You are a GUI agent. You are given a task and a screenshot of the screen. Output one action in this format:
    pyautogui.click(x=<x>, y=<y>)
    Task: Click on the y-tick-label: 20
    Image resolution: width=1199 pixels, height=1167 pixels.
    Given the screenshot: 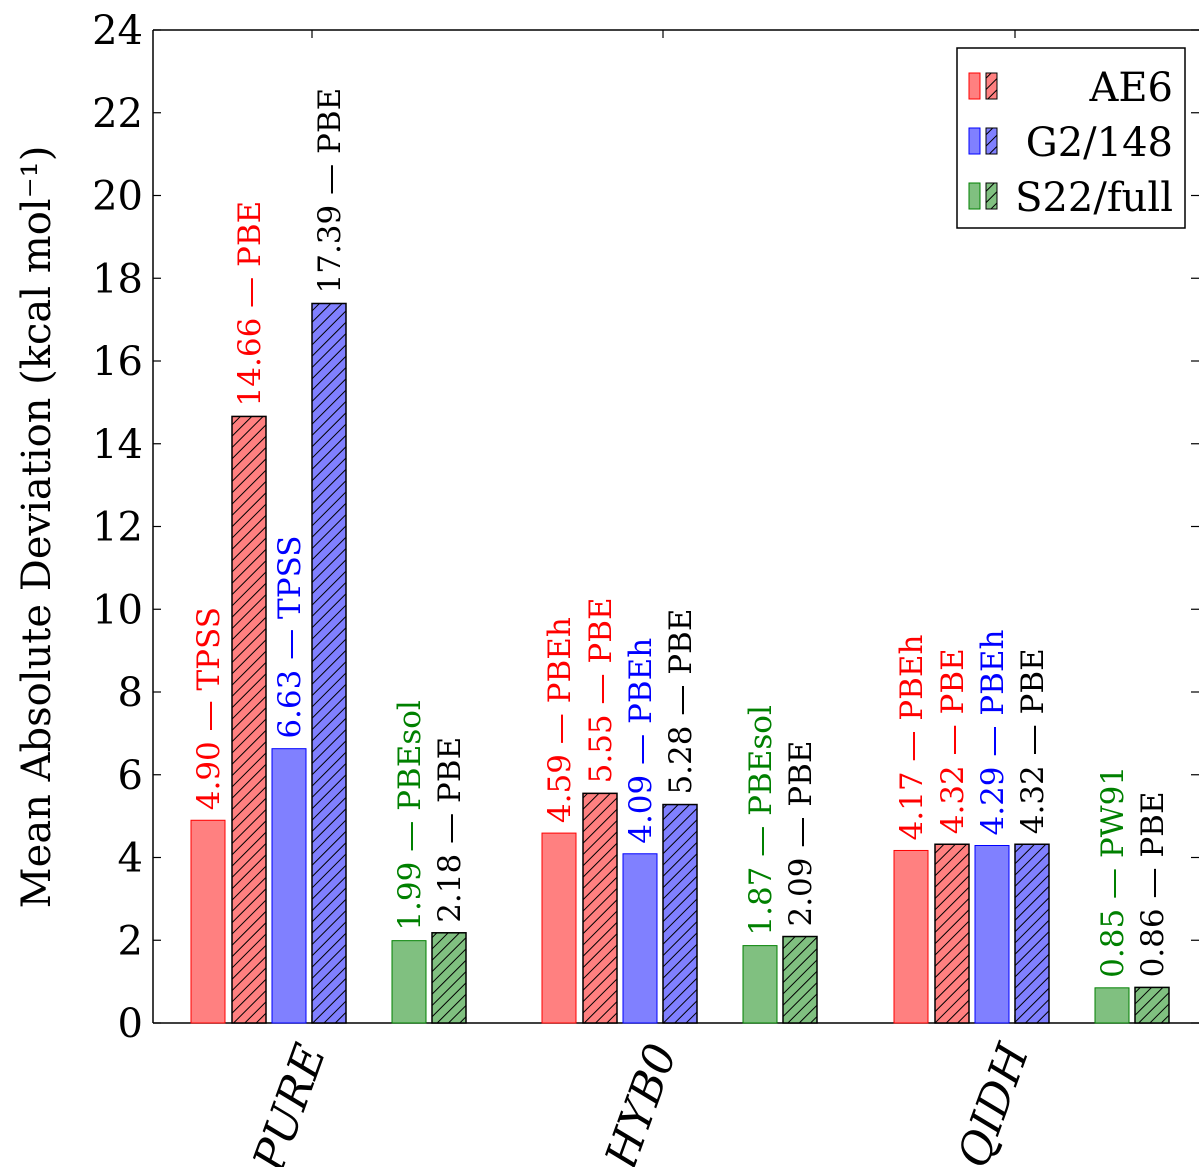 What is the action you would take?
    pyautogui.click(x=117, y=197)
    